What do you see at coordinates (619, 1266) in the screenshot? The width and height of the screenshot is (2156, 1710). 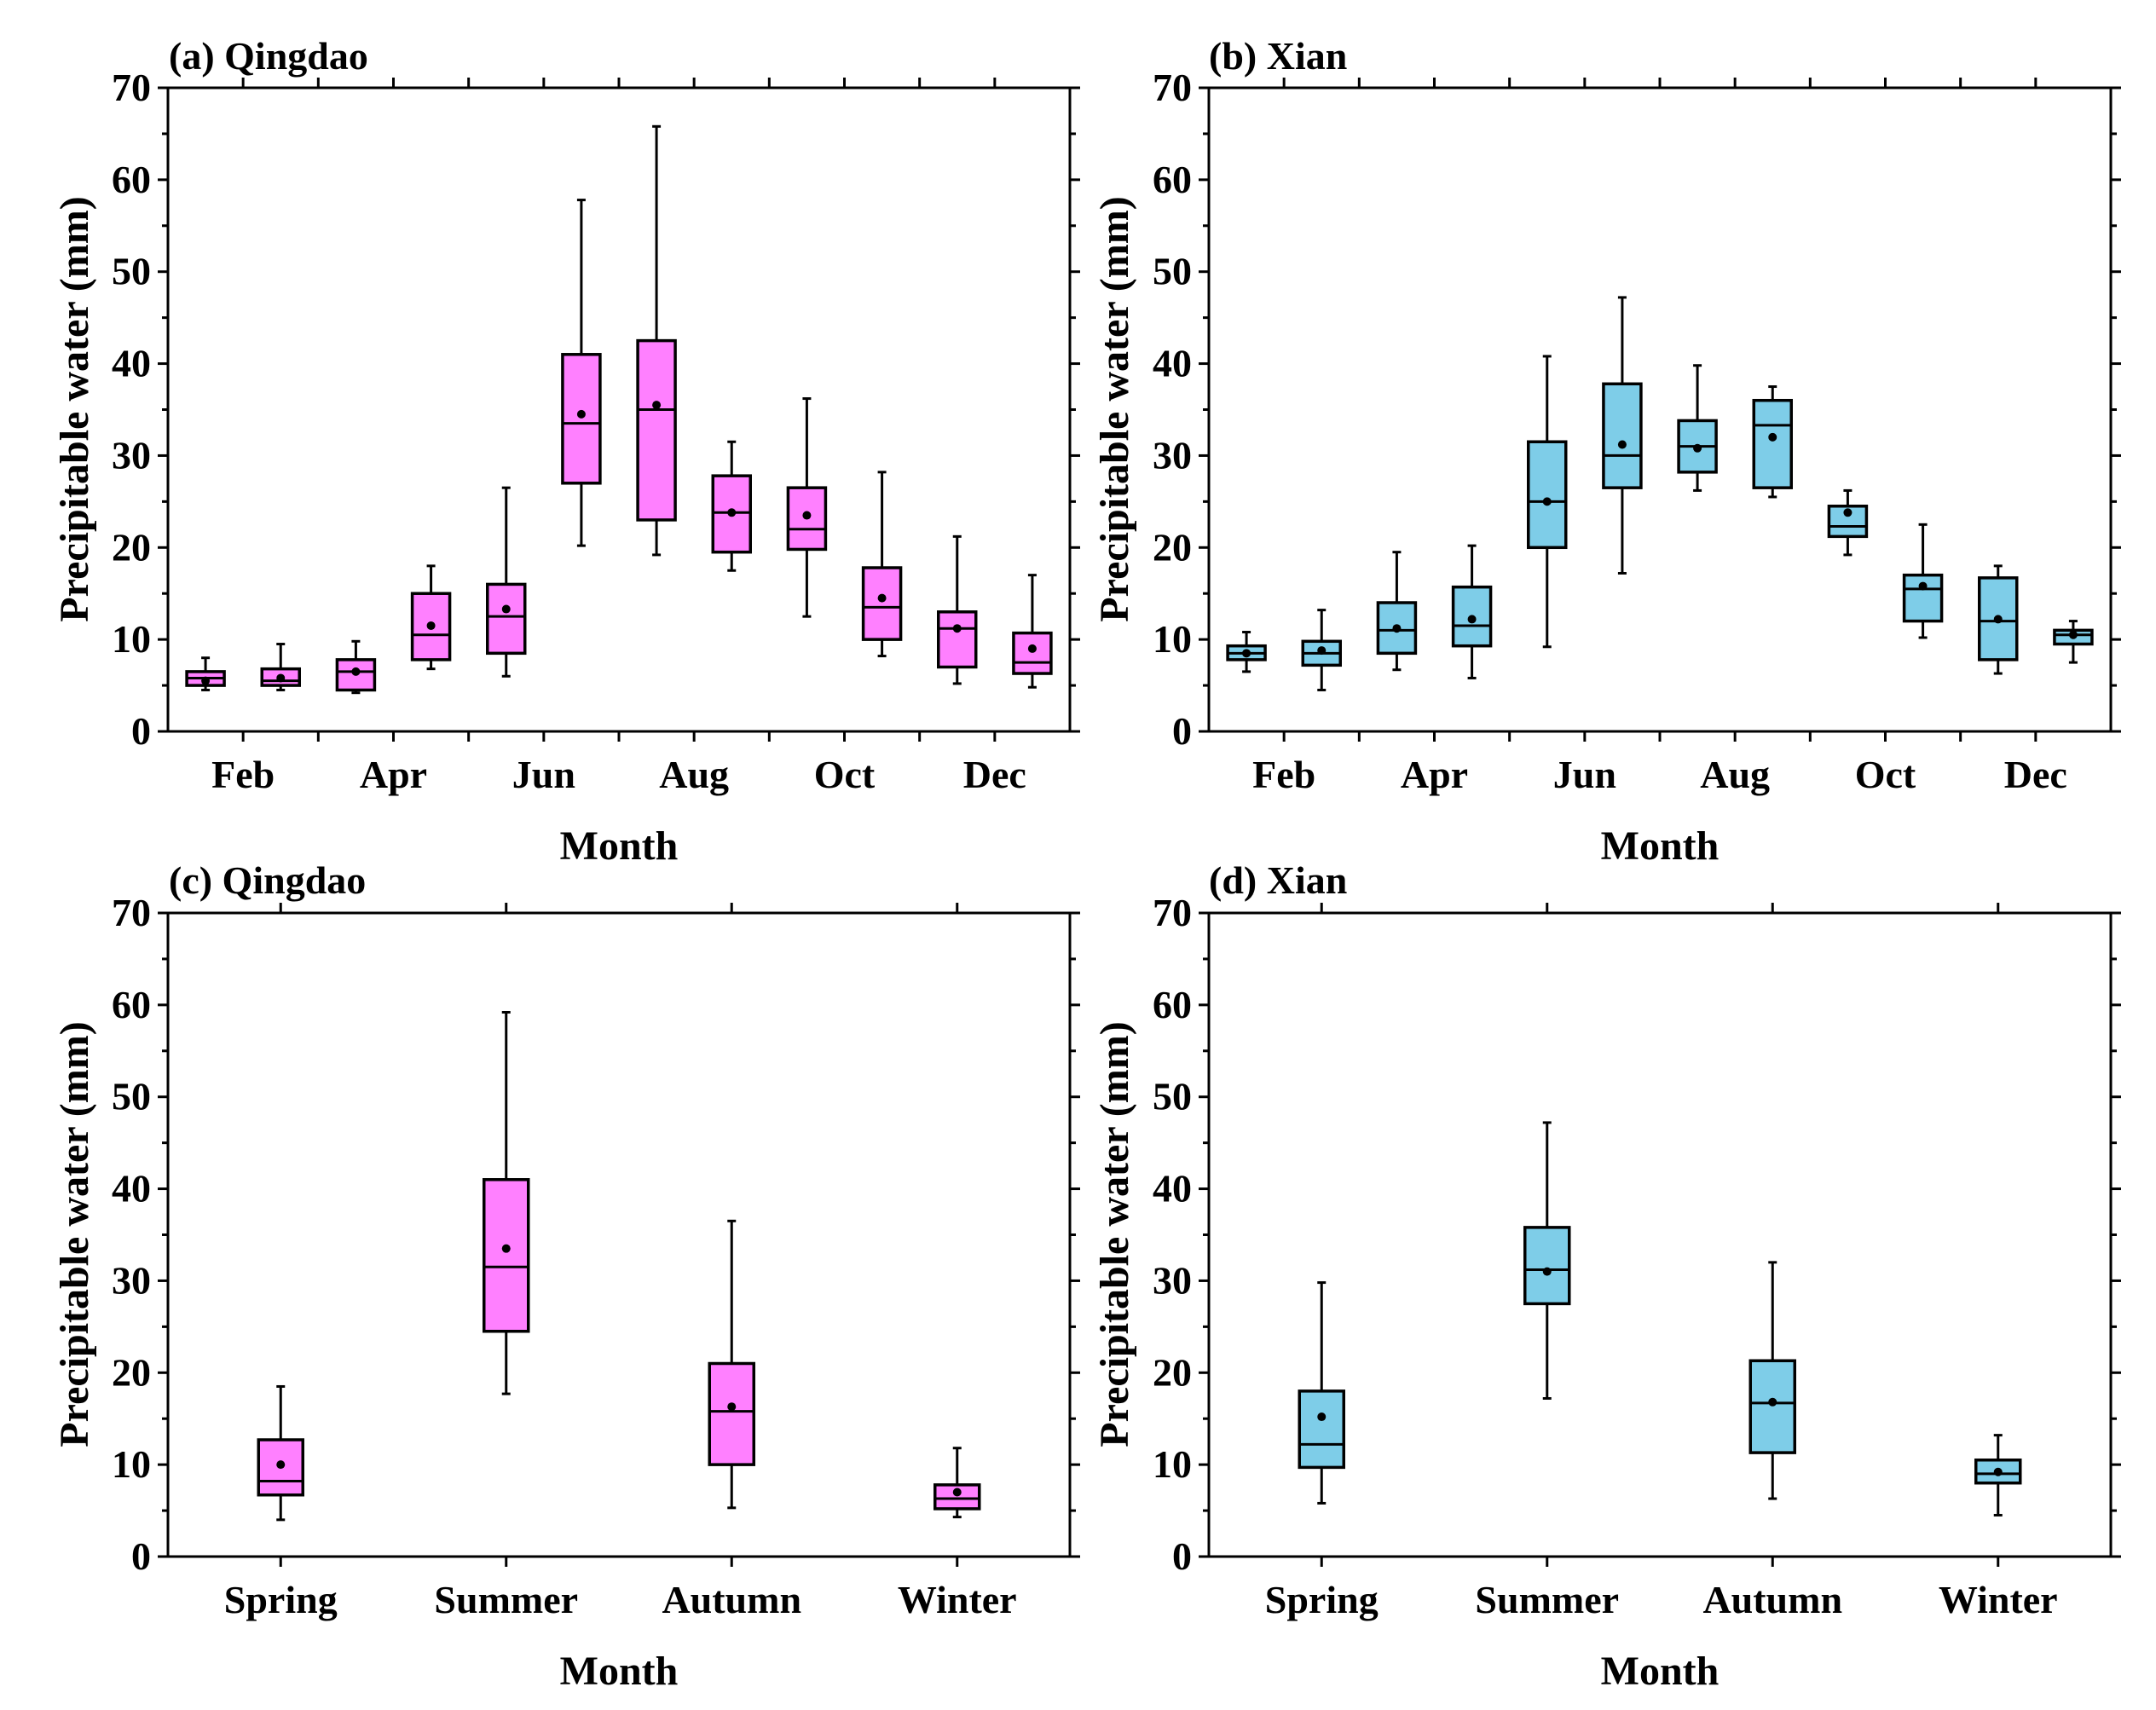 I see `panel-c-boxes` at bounding box center [619, 1266].